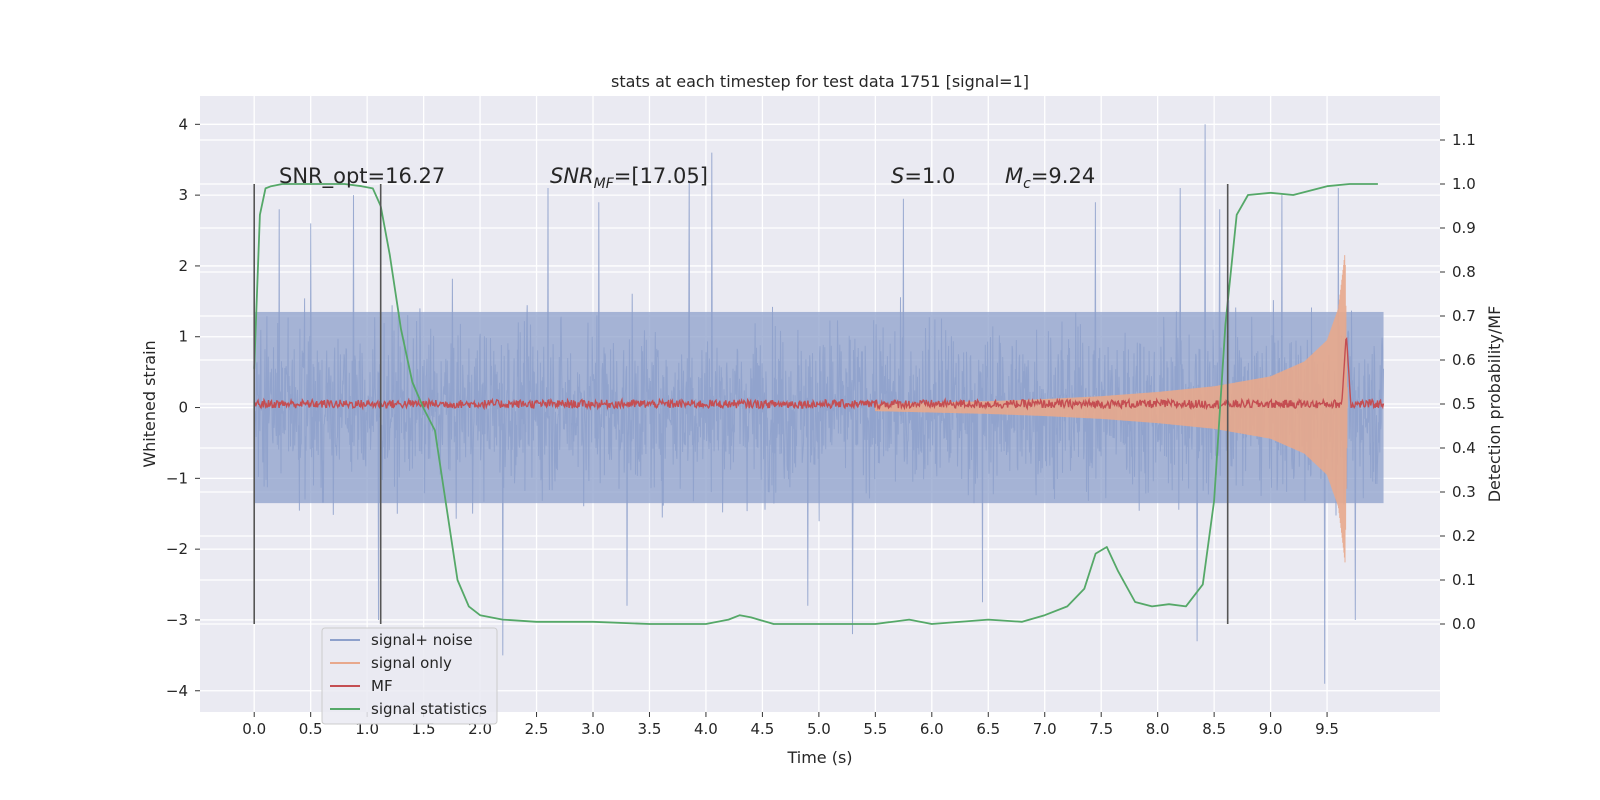 The height and width of the screenshot is (800, 1600). What do you see at coordinates (1458, 382) in the screenshot?
I see `y2-axis: 1.1 1.0 0.9 0.8 0.7 0.6 0.5 0.4 0.3 0.2 0.1 0.0` at bounding box center [1458, 382].